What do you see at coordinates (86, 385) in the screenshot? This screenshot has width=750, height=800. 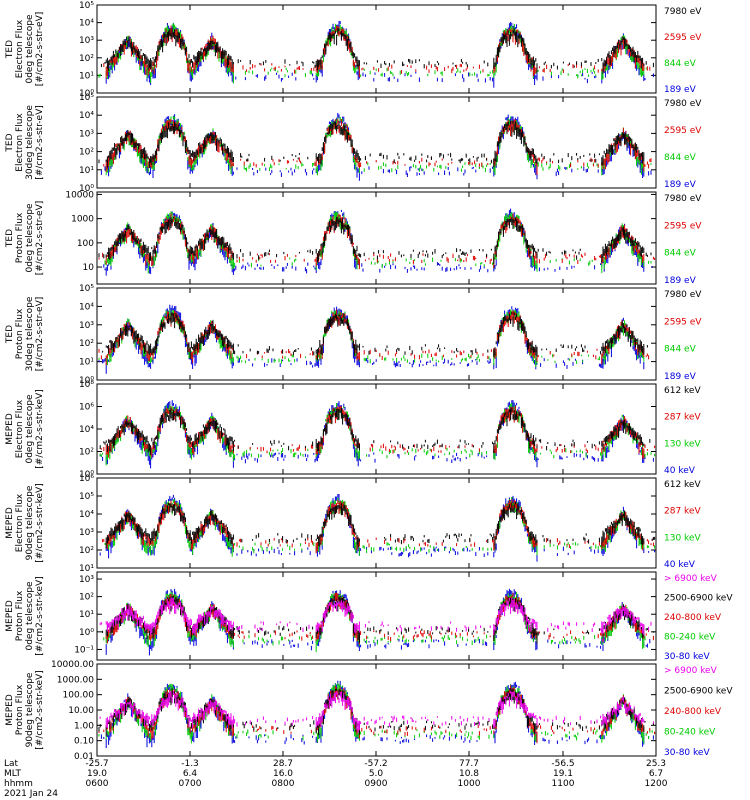 I see `y-tick-label: 10⁸` at bounding box center [86, 385].